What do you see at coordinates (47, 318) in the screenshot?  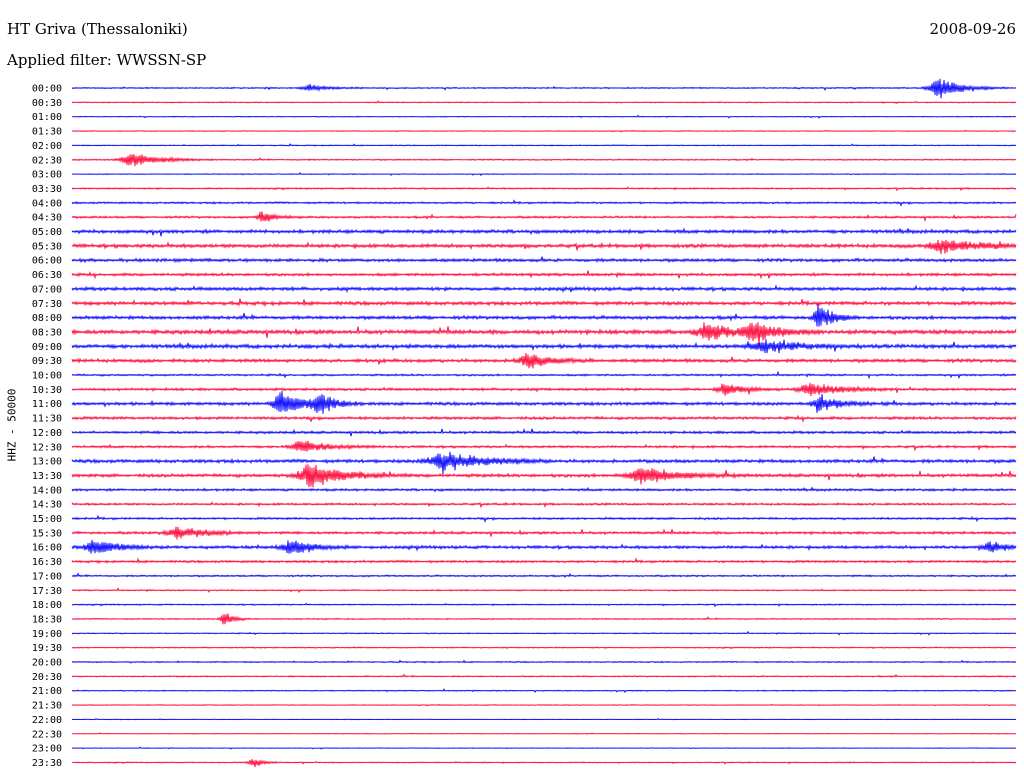 I see `row-time-label: 08:00` at bounding box center [47, 318].